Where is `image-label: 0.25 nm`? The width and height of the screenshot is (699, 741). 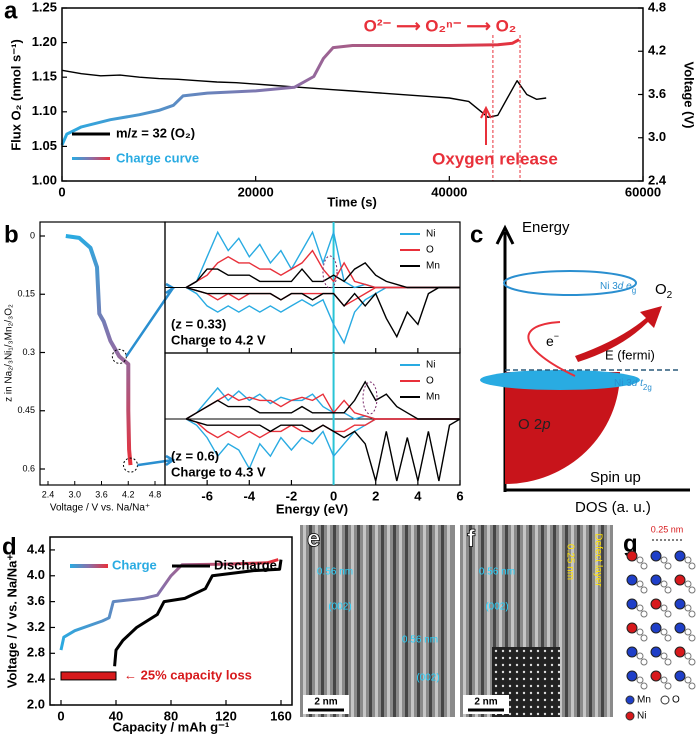
image-label: 0.25 nm is located at coordinates (667, 529).